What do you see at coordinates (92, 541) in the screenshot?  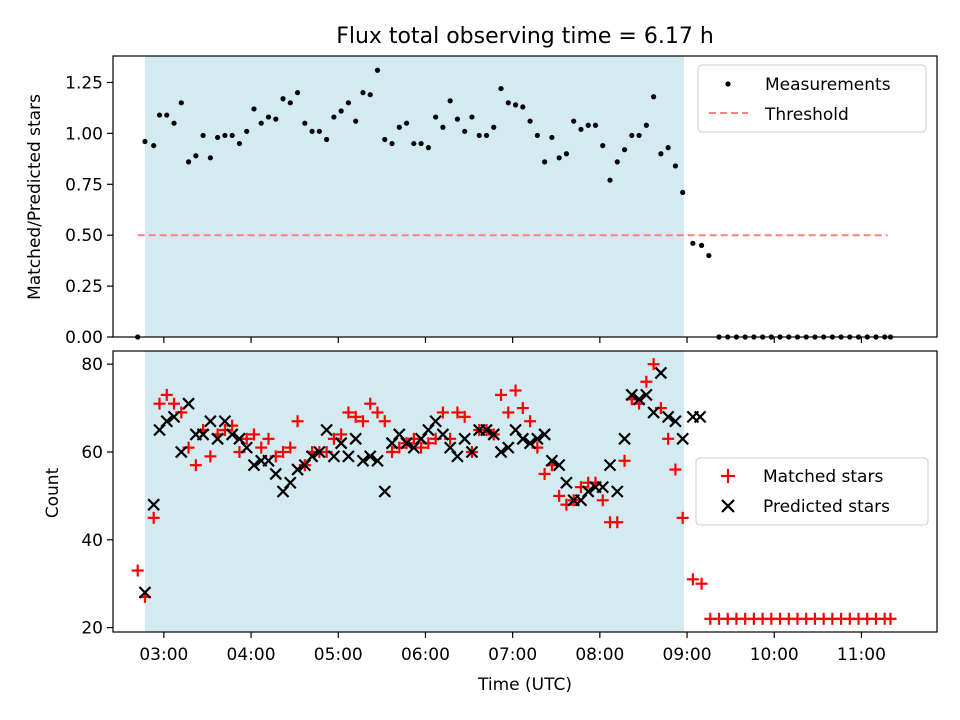 I see `bottom-y-tick-label: 40` at bounding box center [92, 541].